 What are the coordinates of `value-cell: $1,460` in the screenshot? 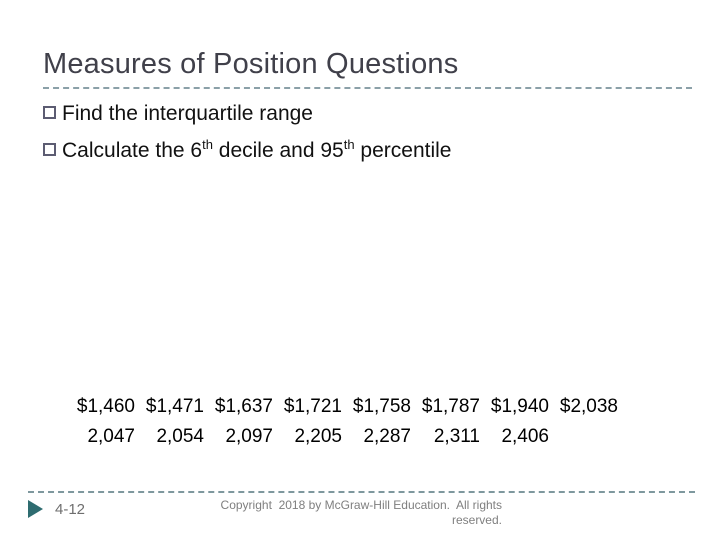 It's located at (105, 406).